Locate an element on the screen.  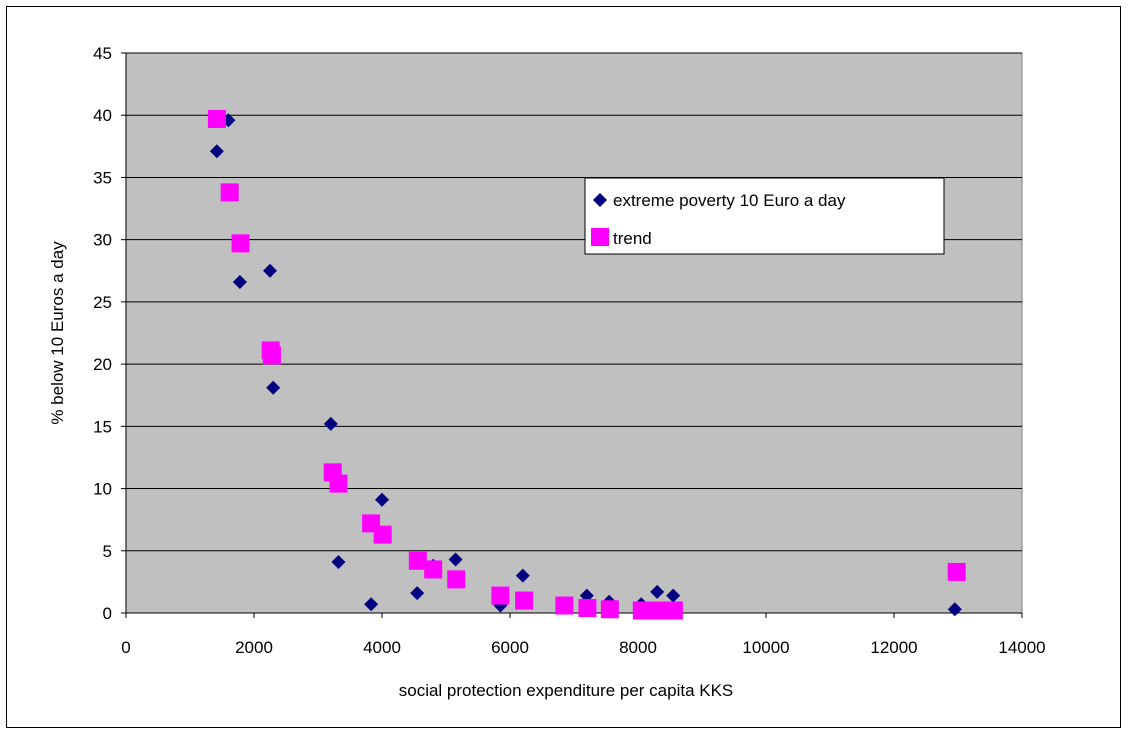
x-tick-label: 0 is located at coordinates (125, 647).